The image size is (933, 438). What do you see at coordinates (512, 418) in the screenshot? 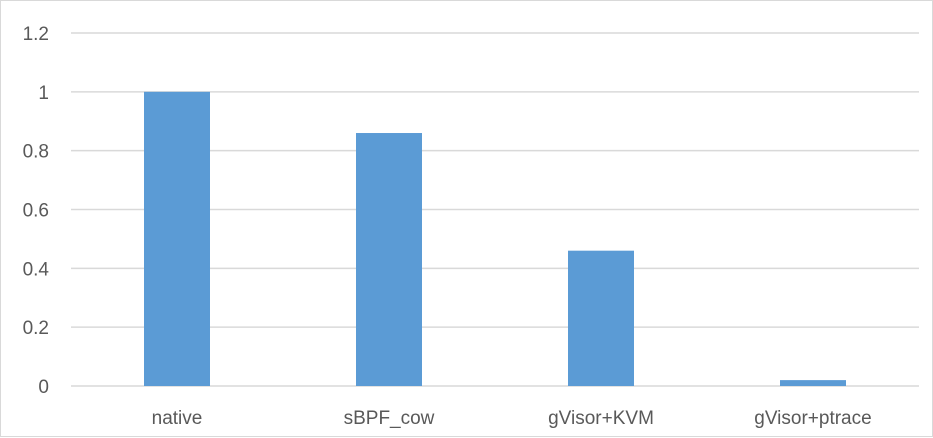
I see `x-axis-tick-labels: native sBPF_cow gVisor+KVM gVisor+ptrace` at bounding box center [512, 418].